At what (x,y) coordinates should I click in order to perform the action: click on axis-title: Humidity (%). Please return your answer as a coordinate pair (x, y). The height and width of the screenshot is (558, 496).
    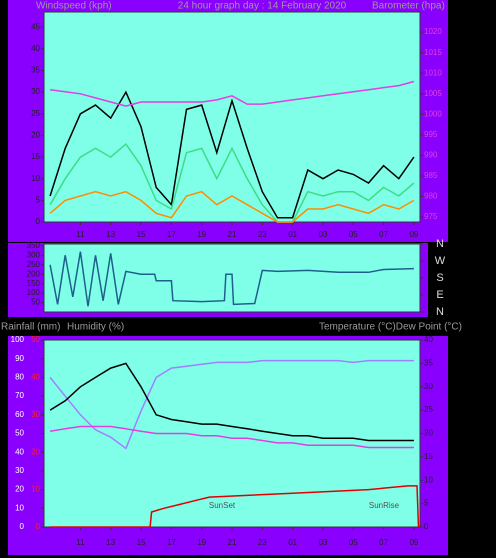
    Looking at the image, I should click on (95, 327).